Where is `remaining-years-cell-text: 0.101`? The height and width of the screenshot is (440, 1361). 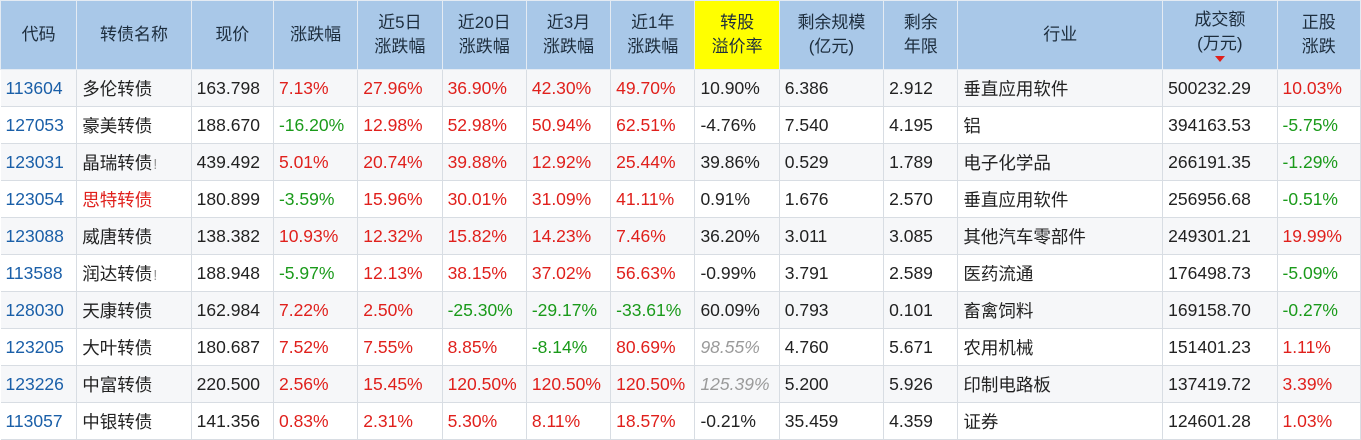 remaining-years-cell-text: 0.101 is located at coordinates (911, 309).